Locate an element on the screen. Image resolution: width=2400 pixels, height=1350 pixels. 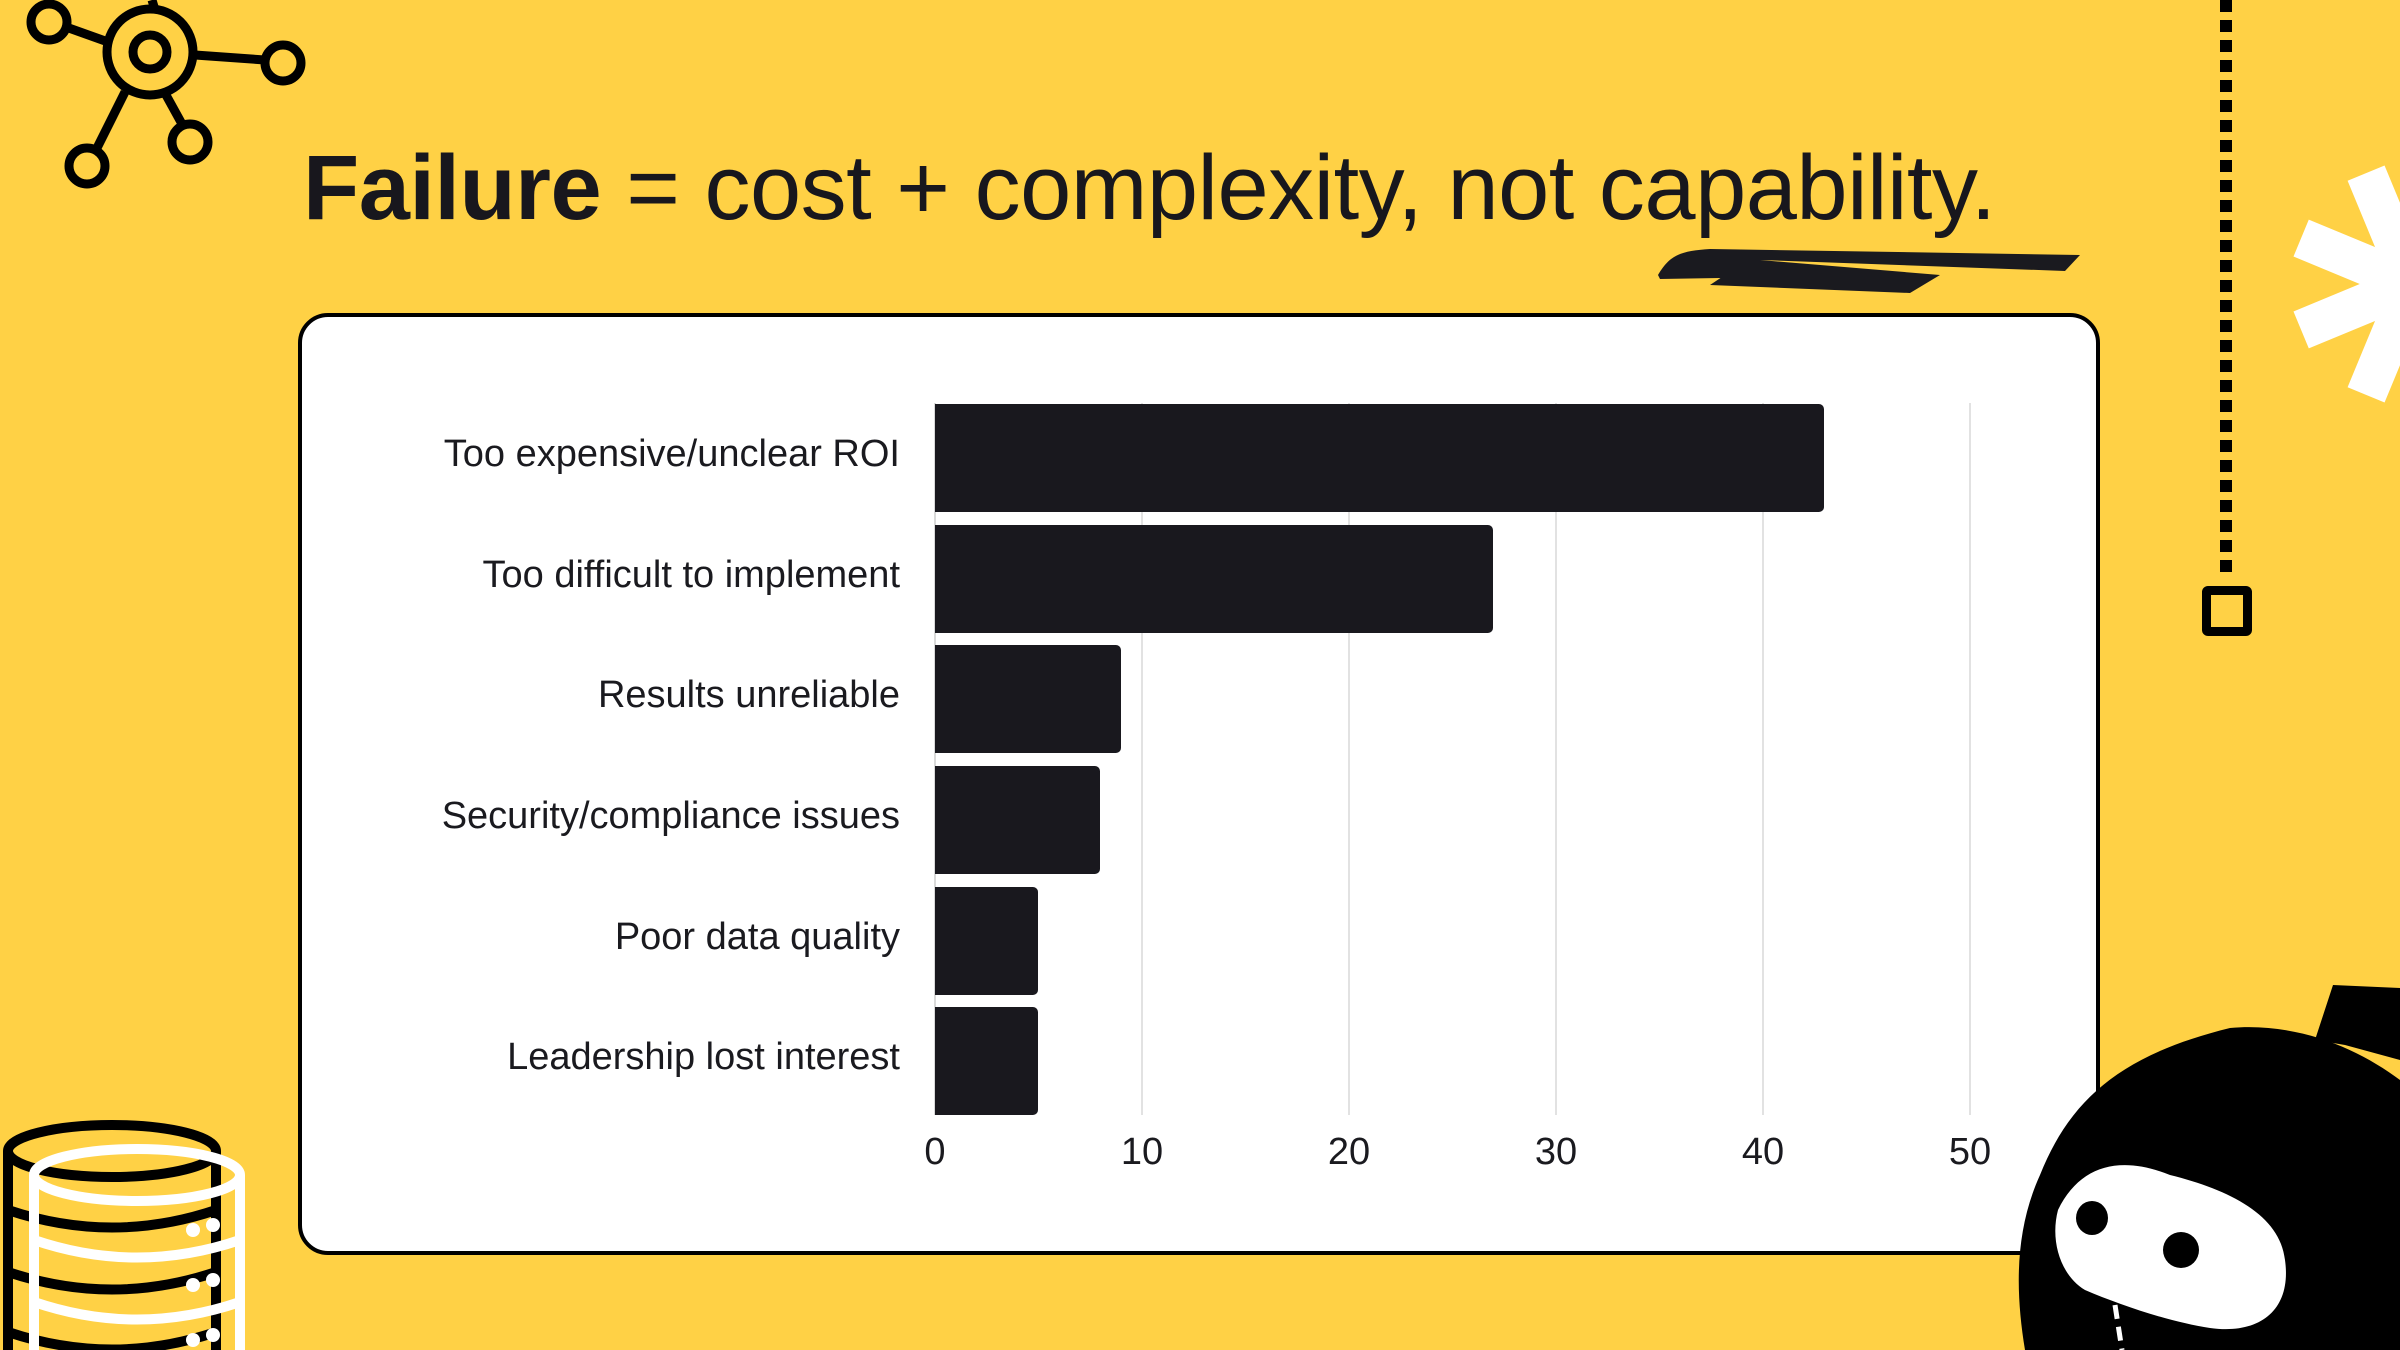
bar-too-expensive is located at coordinates (1379, 458).